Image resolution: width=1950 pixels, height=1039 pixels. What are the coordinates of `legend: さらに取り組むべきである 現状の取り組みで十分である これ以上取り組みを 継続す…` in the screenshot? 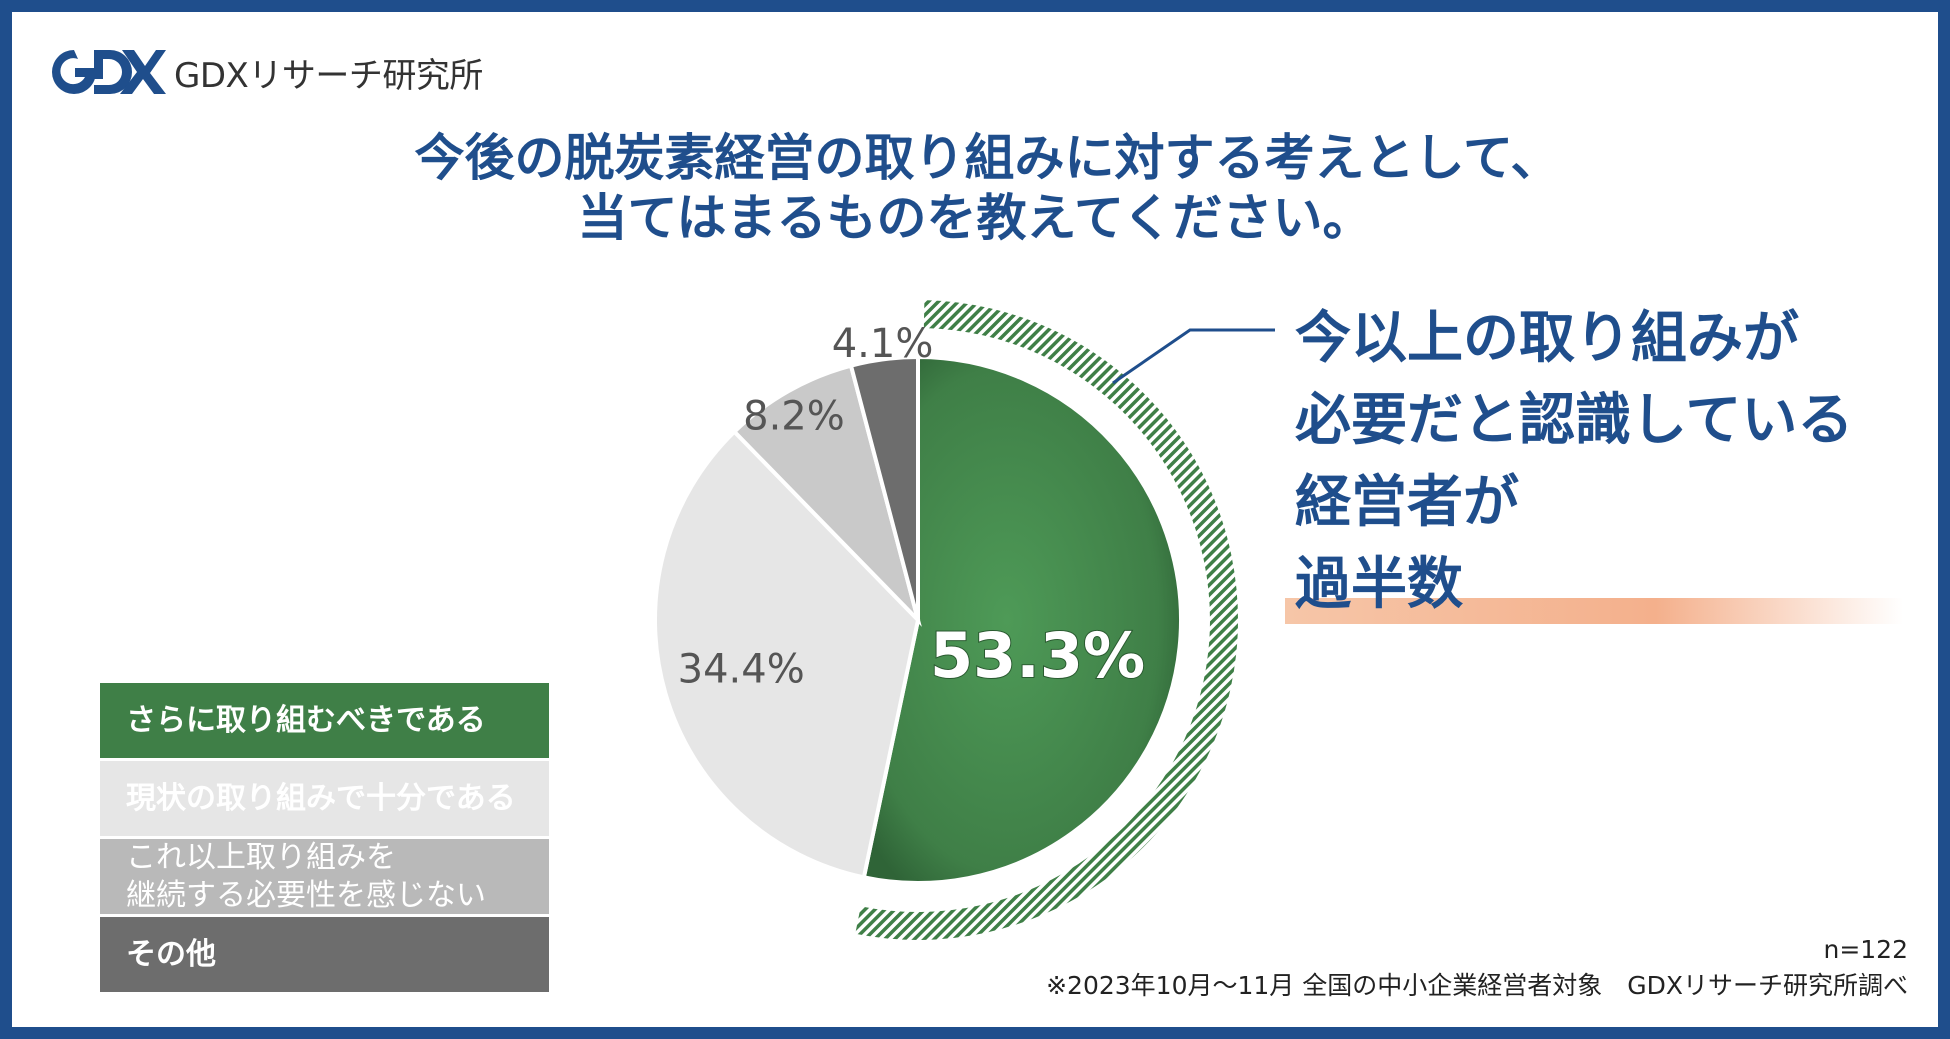 It's located at (324, 839).